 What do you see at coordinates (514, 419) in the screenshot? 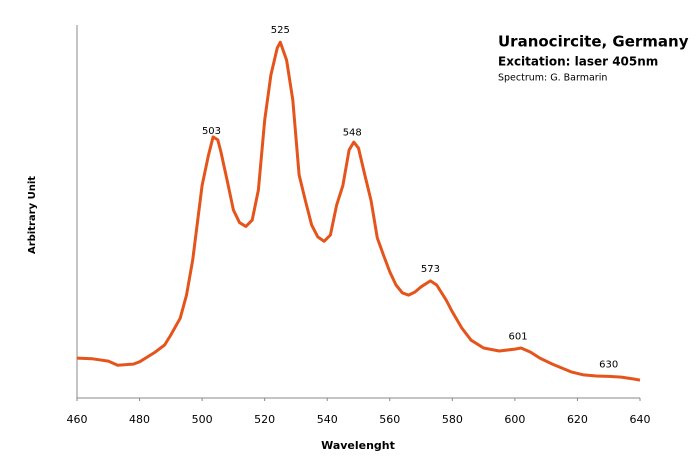
I see `x-tick-label: 600` at bounding box center [514, 419].